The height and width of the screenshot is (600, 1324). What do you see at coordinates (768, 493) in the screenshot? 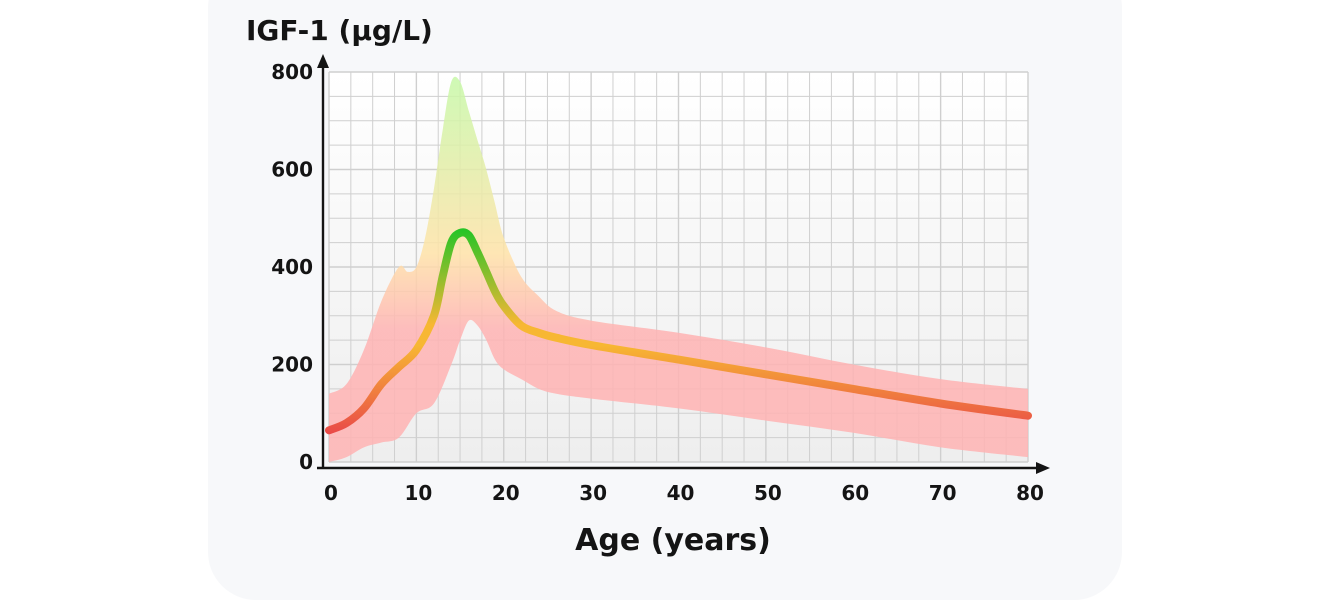
I see `x-tick-label: 50` at bounding box center [768, 493].